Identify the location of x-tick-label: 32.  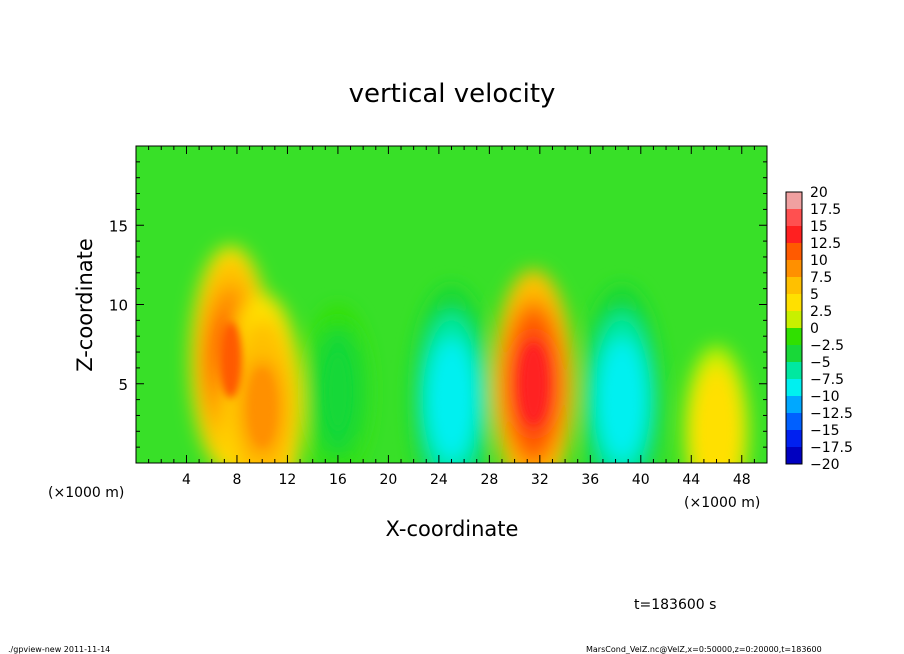
(540, 480).